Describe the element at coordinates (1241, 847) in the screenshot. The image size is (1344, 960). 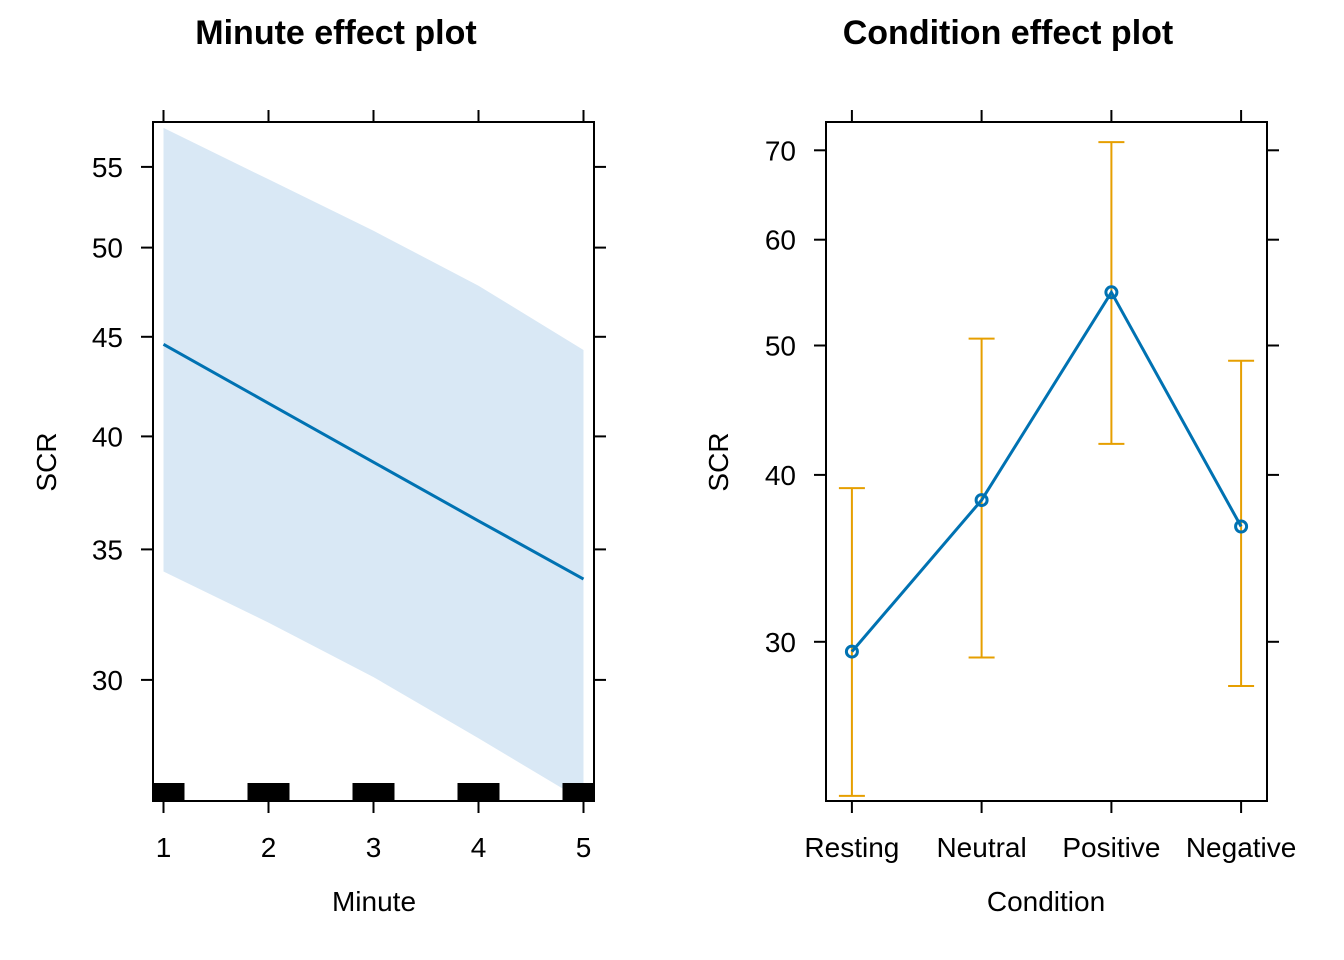
I see `x-tick-label: Negative` at that location.